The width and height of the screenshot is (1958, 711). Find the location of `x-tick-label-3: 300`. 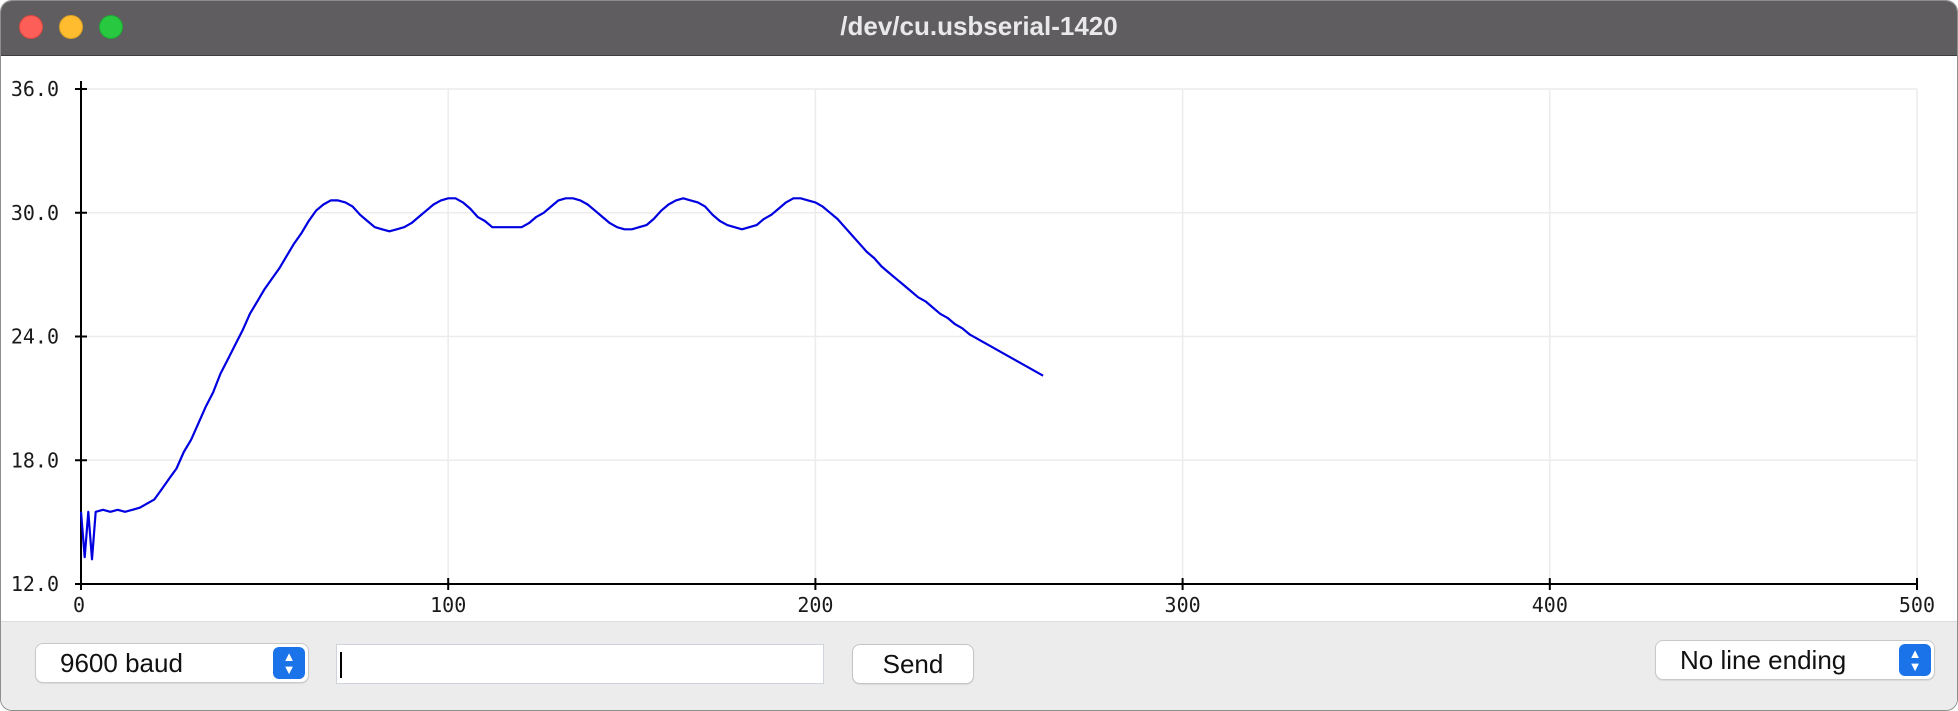

x-tick-label-3: 300 is located at coordinates (1183, 605).